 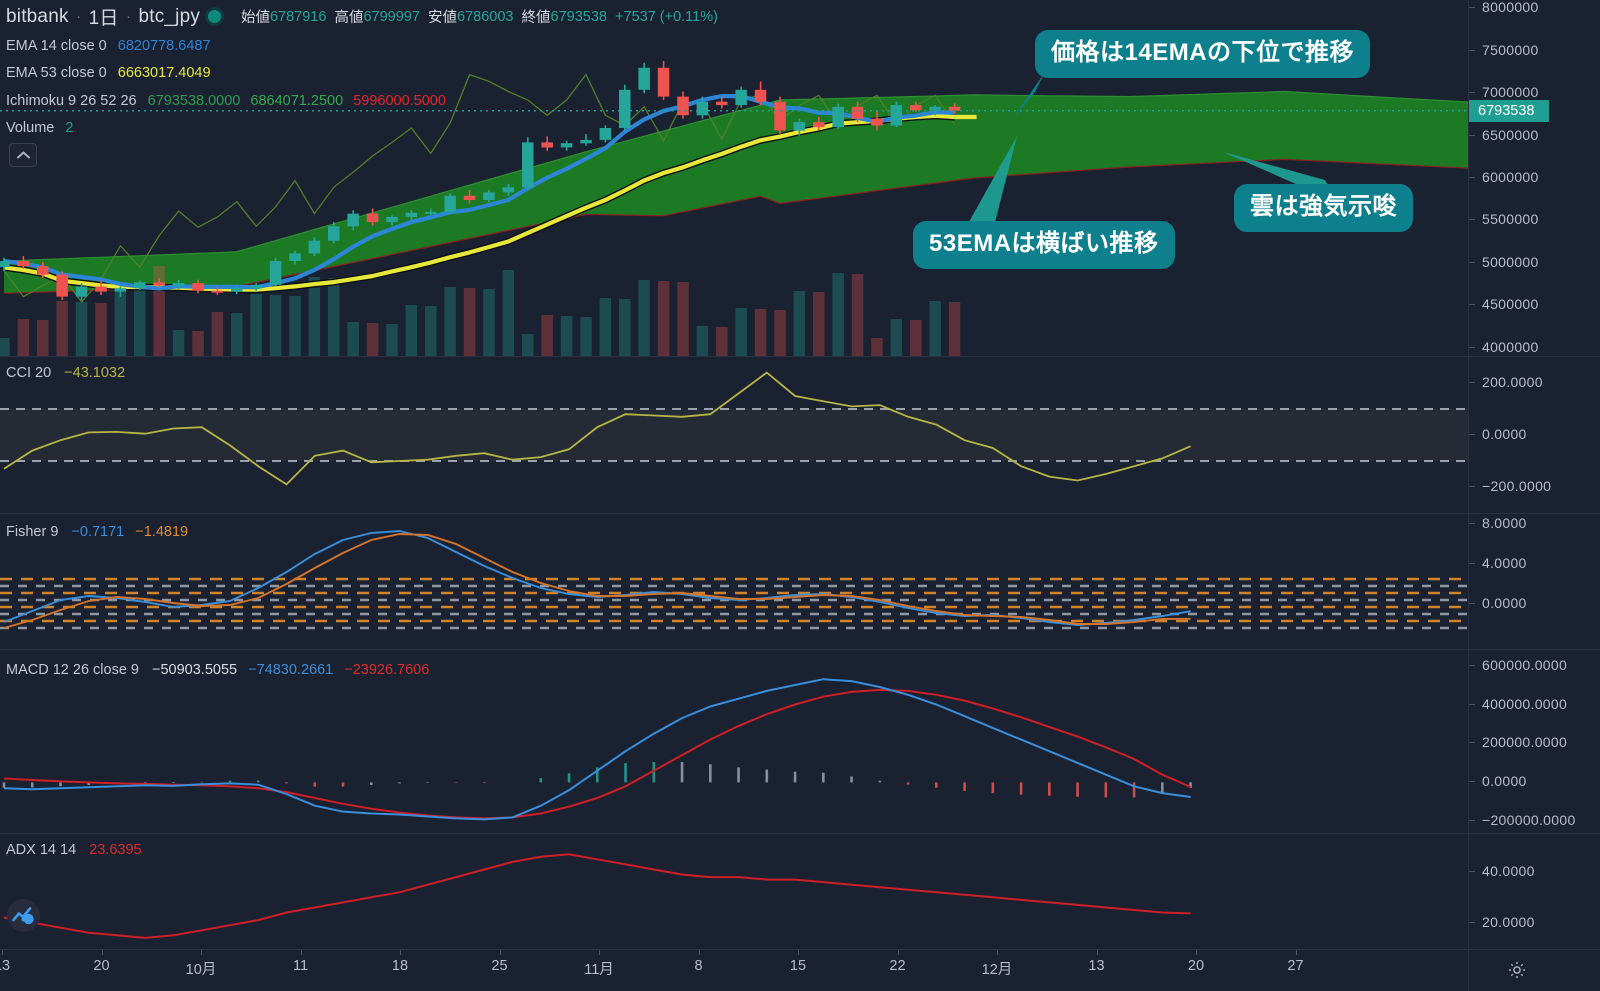 I want to click on axis-tick-label: 6500000, so click(x=1510, y=134).